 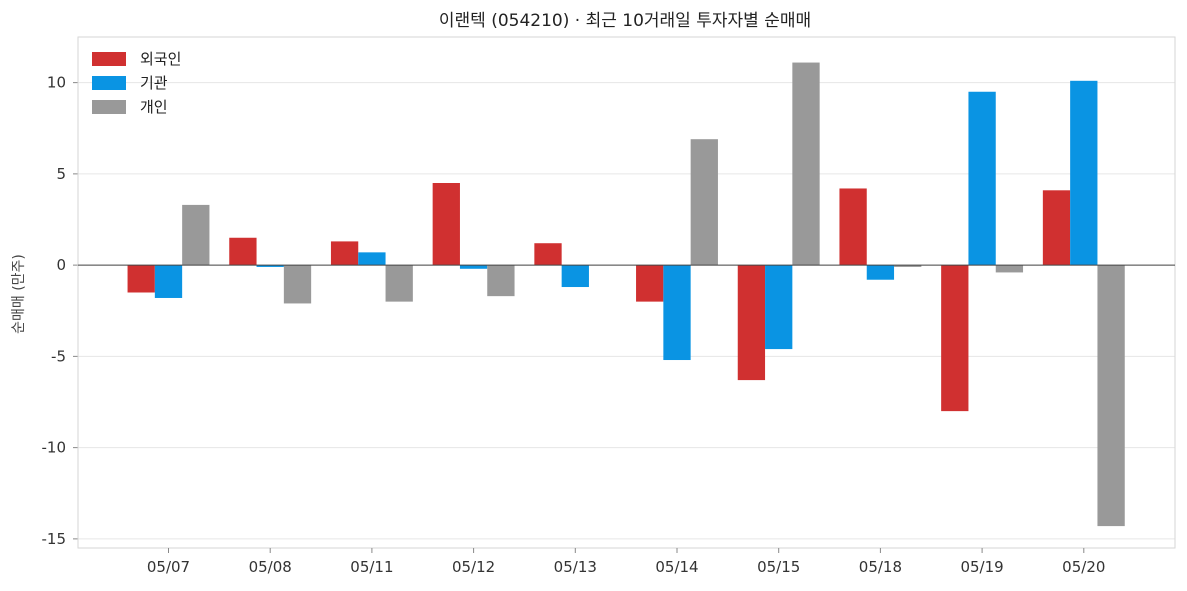 What do you see at coordinates (54, 448) in the screenshot?
I see `y-tick-label: -10` at bounding box center [54, 448].